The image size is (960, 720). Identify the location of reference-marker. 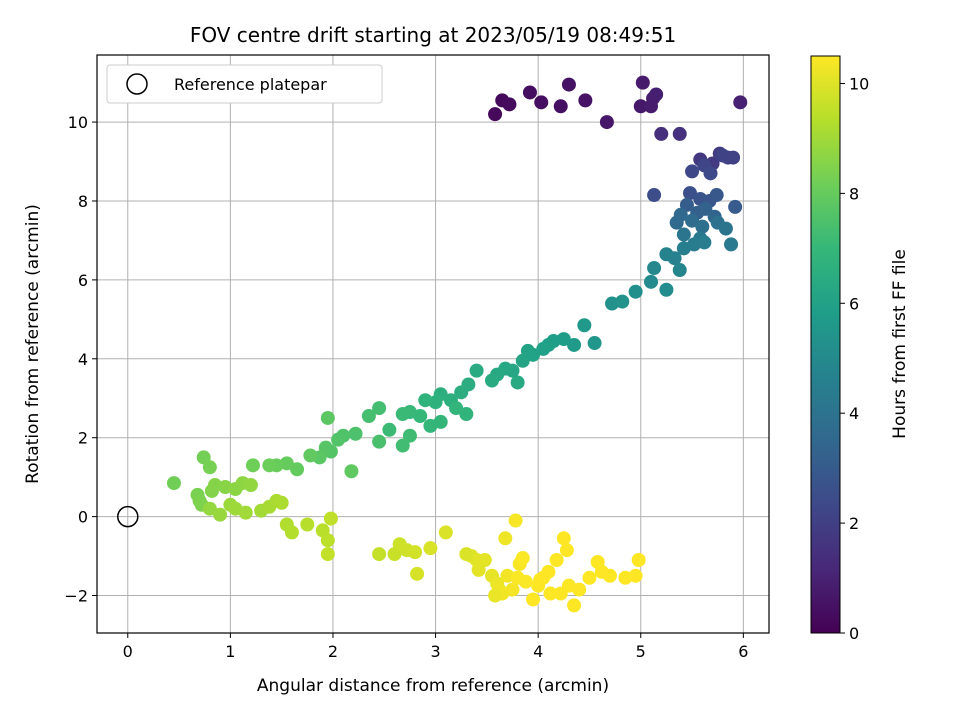
(128, 516).